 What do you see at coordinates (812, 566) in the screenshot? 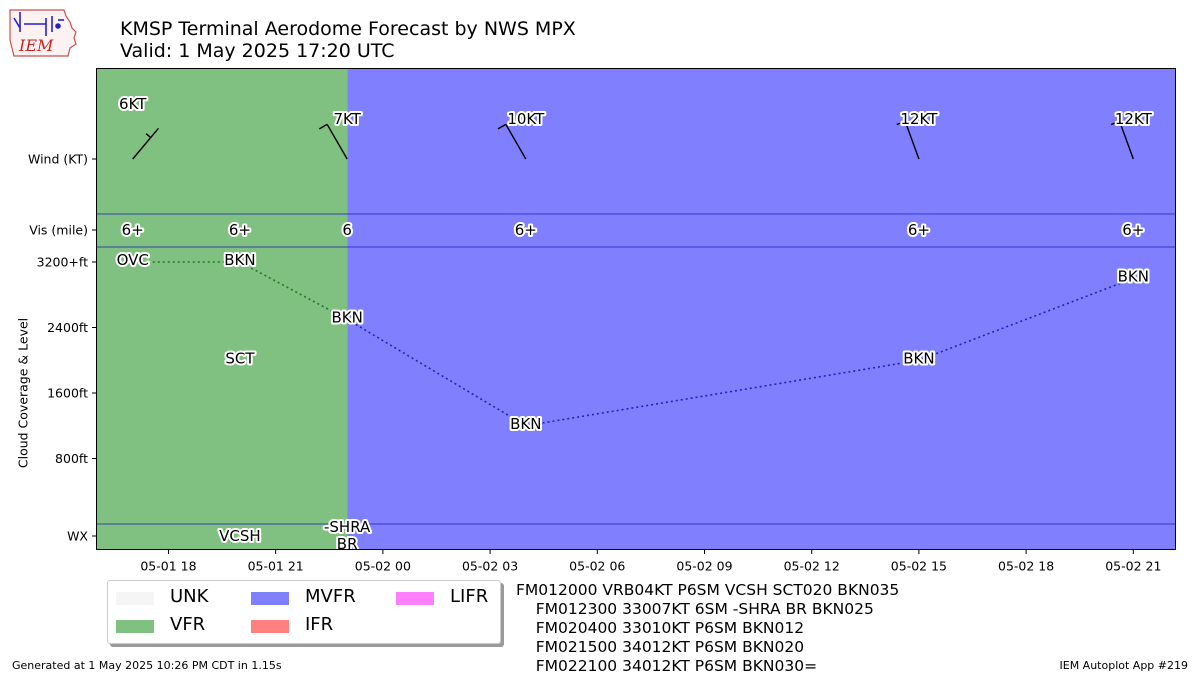
I see `x-tick-label: 05-02 12` at bounding box center [812, 566].